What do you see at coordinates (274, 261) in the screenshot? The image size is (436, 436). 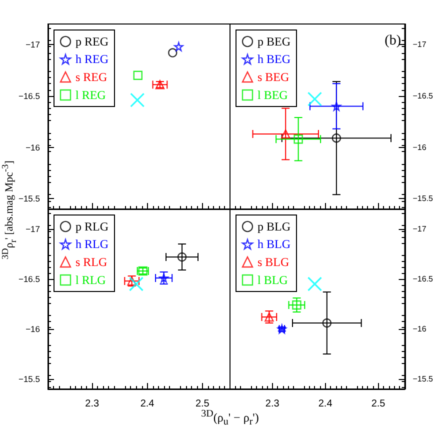 I see `legend-label: s BLG` at bounding box center [274, 261].